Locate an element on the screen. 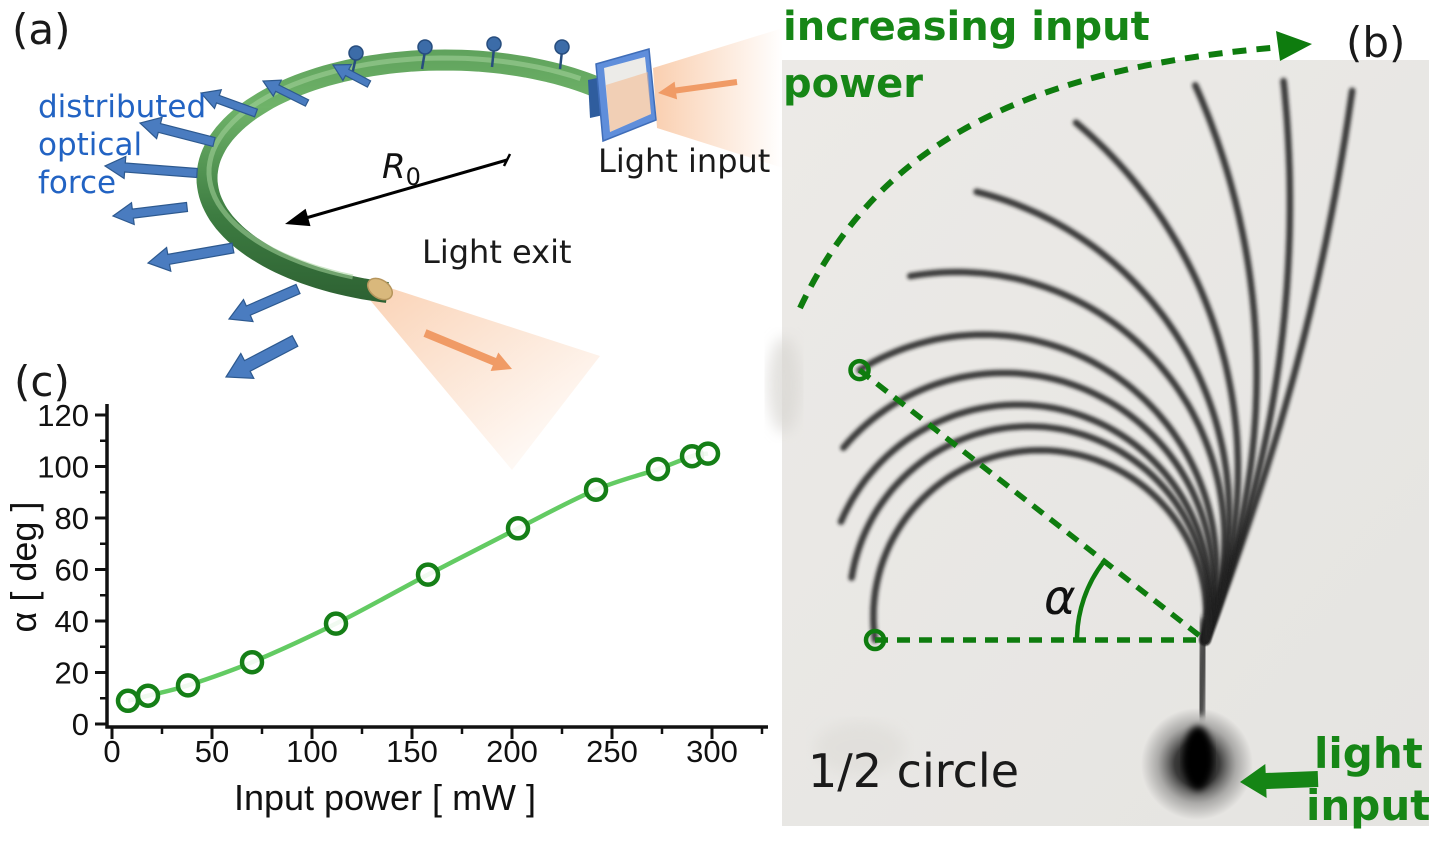  angle-annotation-group is located at coordinates (1027, 505).